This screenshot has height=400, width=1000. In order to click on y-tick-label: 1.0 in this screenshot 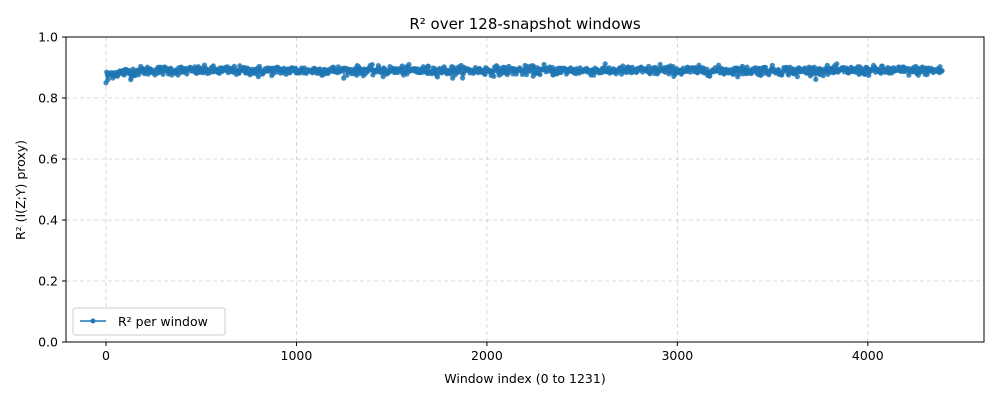, I will do `click(48, 37)`.